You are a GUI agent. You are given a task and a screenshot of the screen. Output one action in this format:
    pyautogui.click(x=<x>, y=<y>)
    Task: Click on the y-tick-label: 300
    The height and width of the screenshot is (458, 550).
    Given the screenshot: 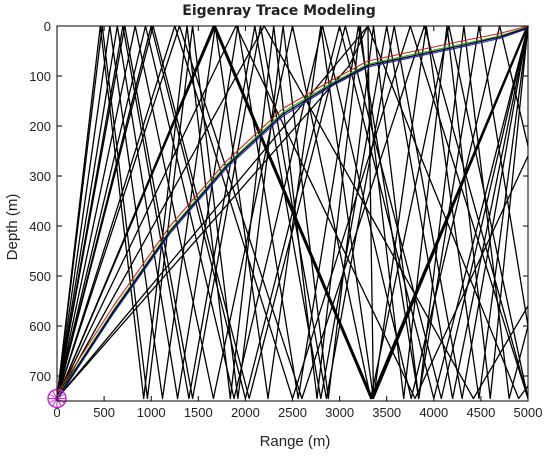 What is the action you would take?
    pyautogui.click(x=40, y=176)
    